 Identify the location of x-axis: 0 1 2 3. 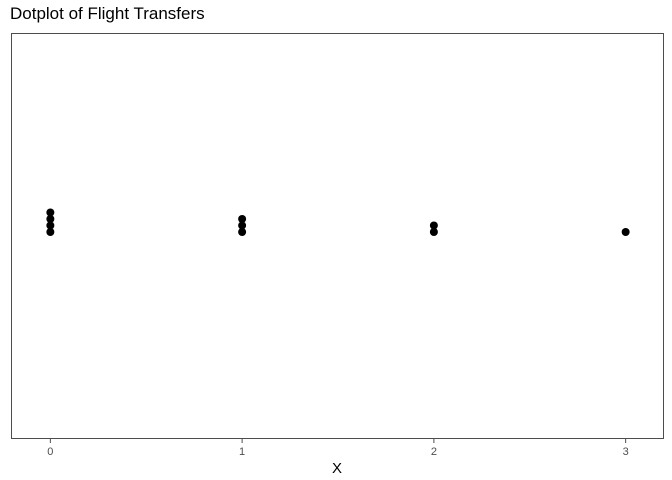
(338, 448).